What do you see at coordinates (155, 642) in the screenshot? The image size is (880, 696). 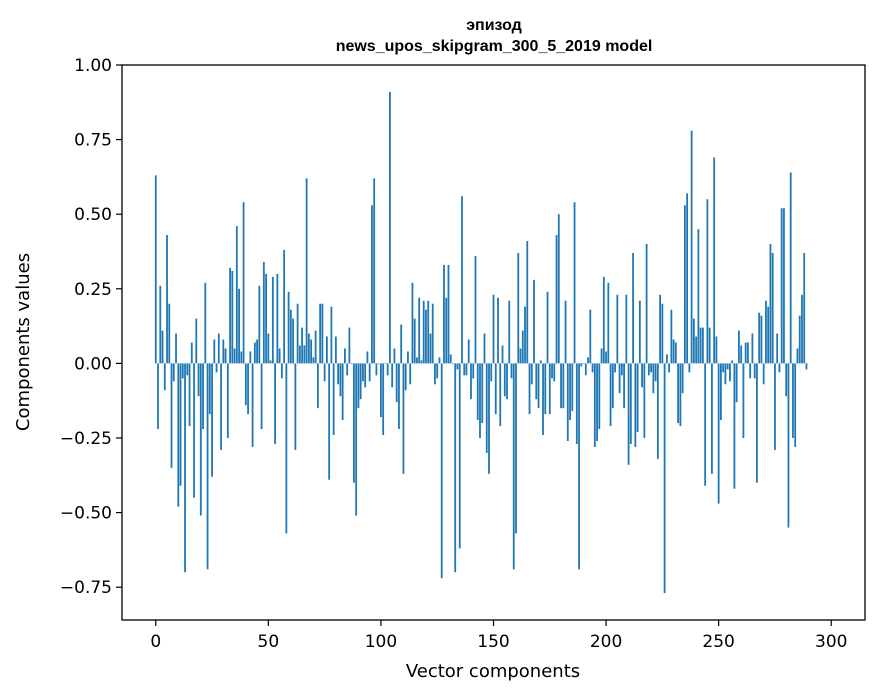 I see `x-tick-label: 0` at bounding box center [155, 642].